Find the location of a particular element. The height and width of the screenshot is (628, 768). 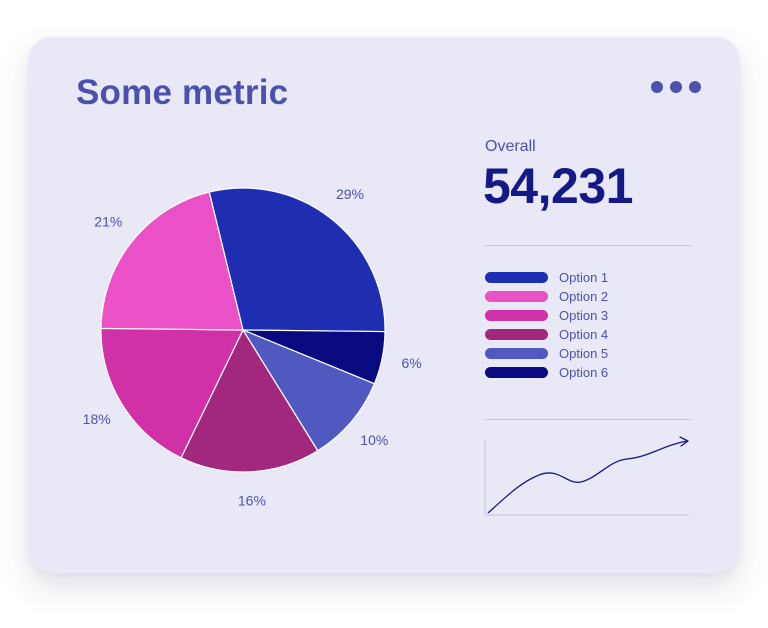

legend-item: Option 5 is located at coordinates (546, 353).